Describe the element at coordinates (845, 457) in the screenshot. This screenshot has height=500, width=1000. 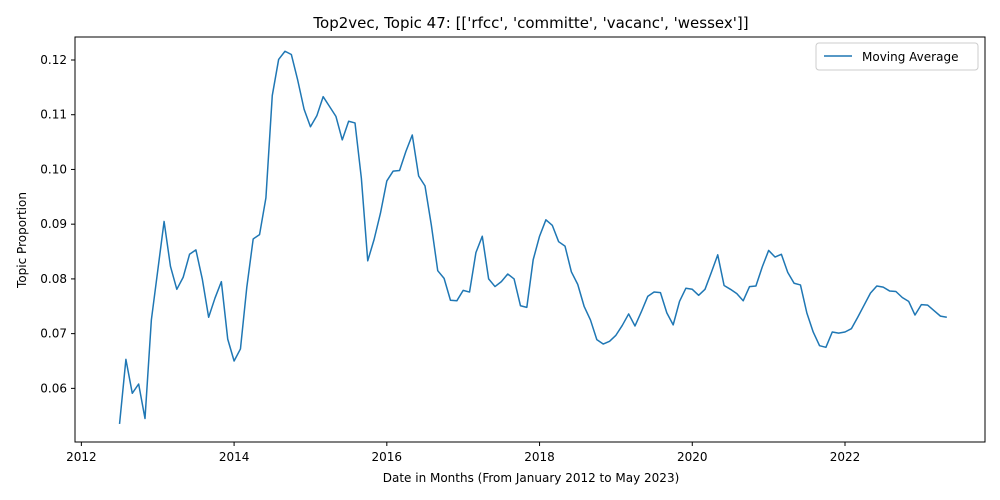
I see `x-tick-label: 2022` at that location.